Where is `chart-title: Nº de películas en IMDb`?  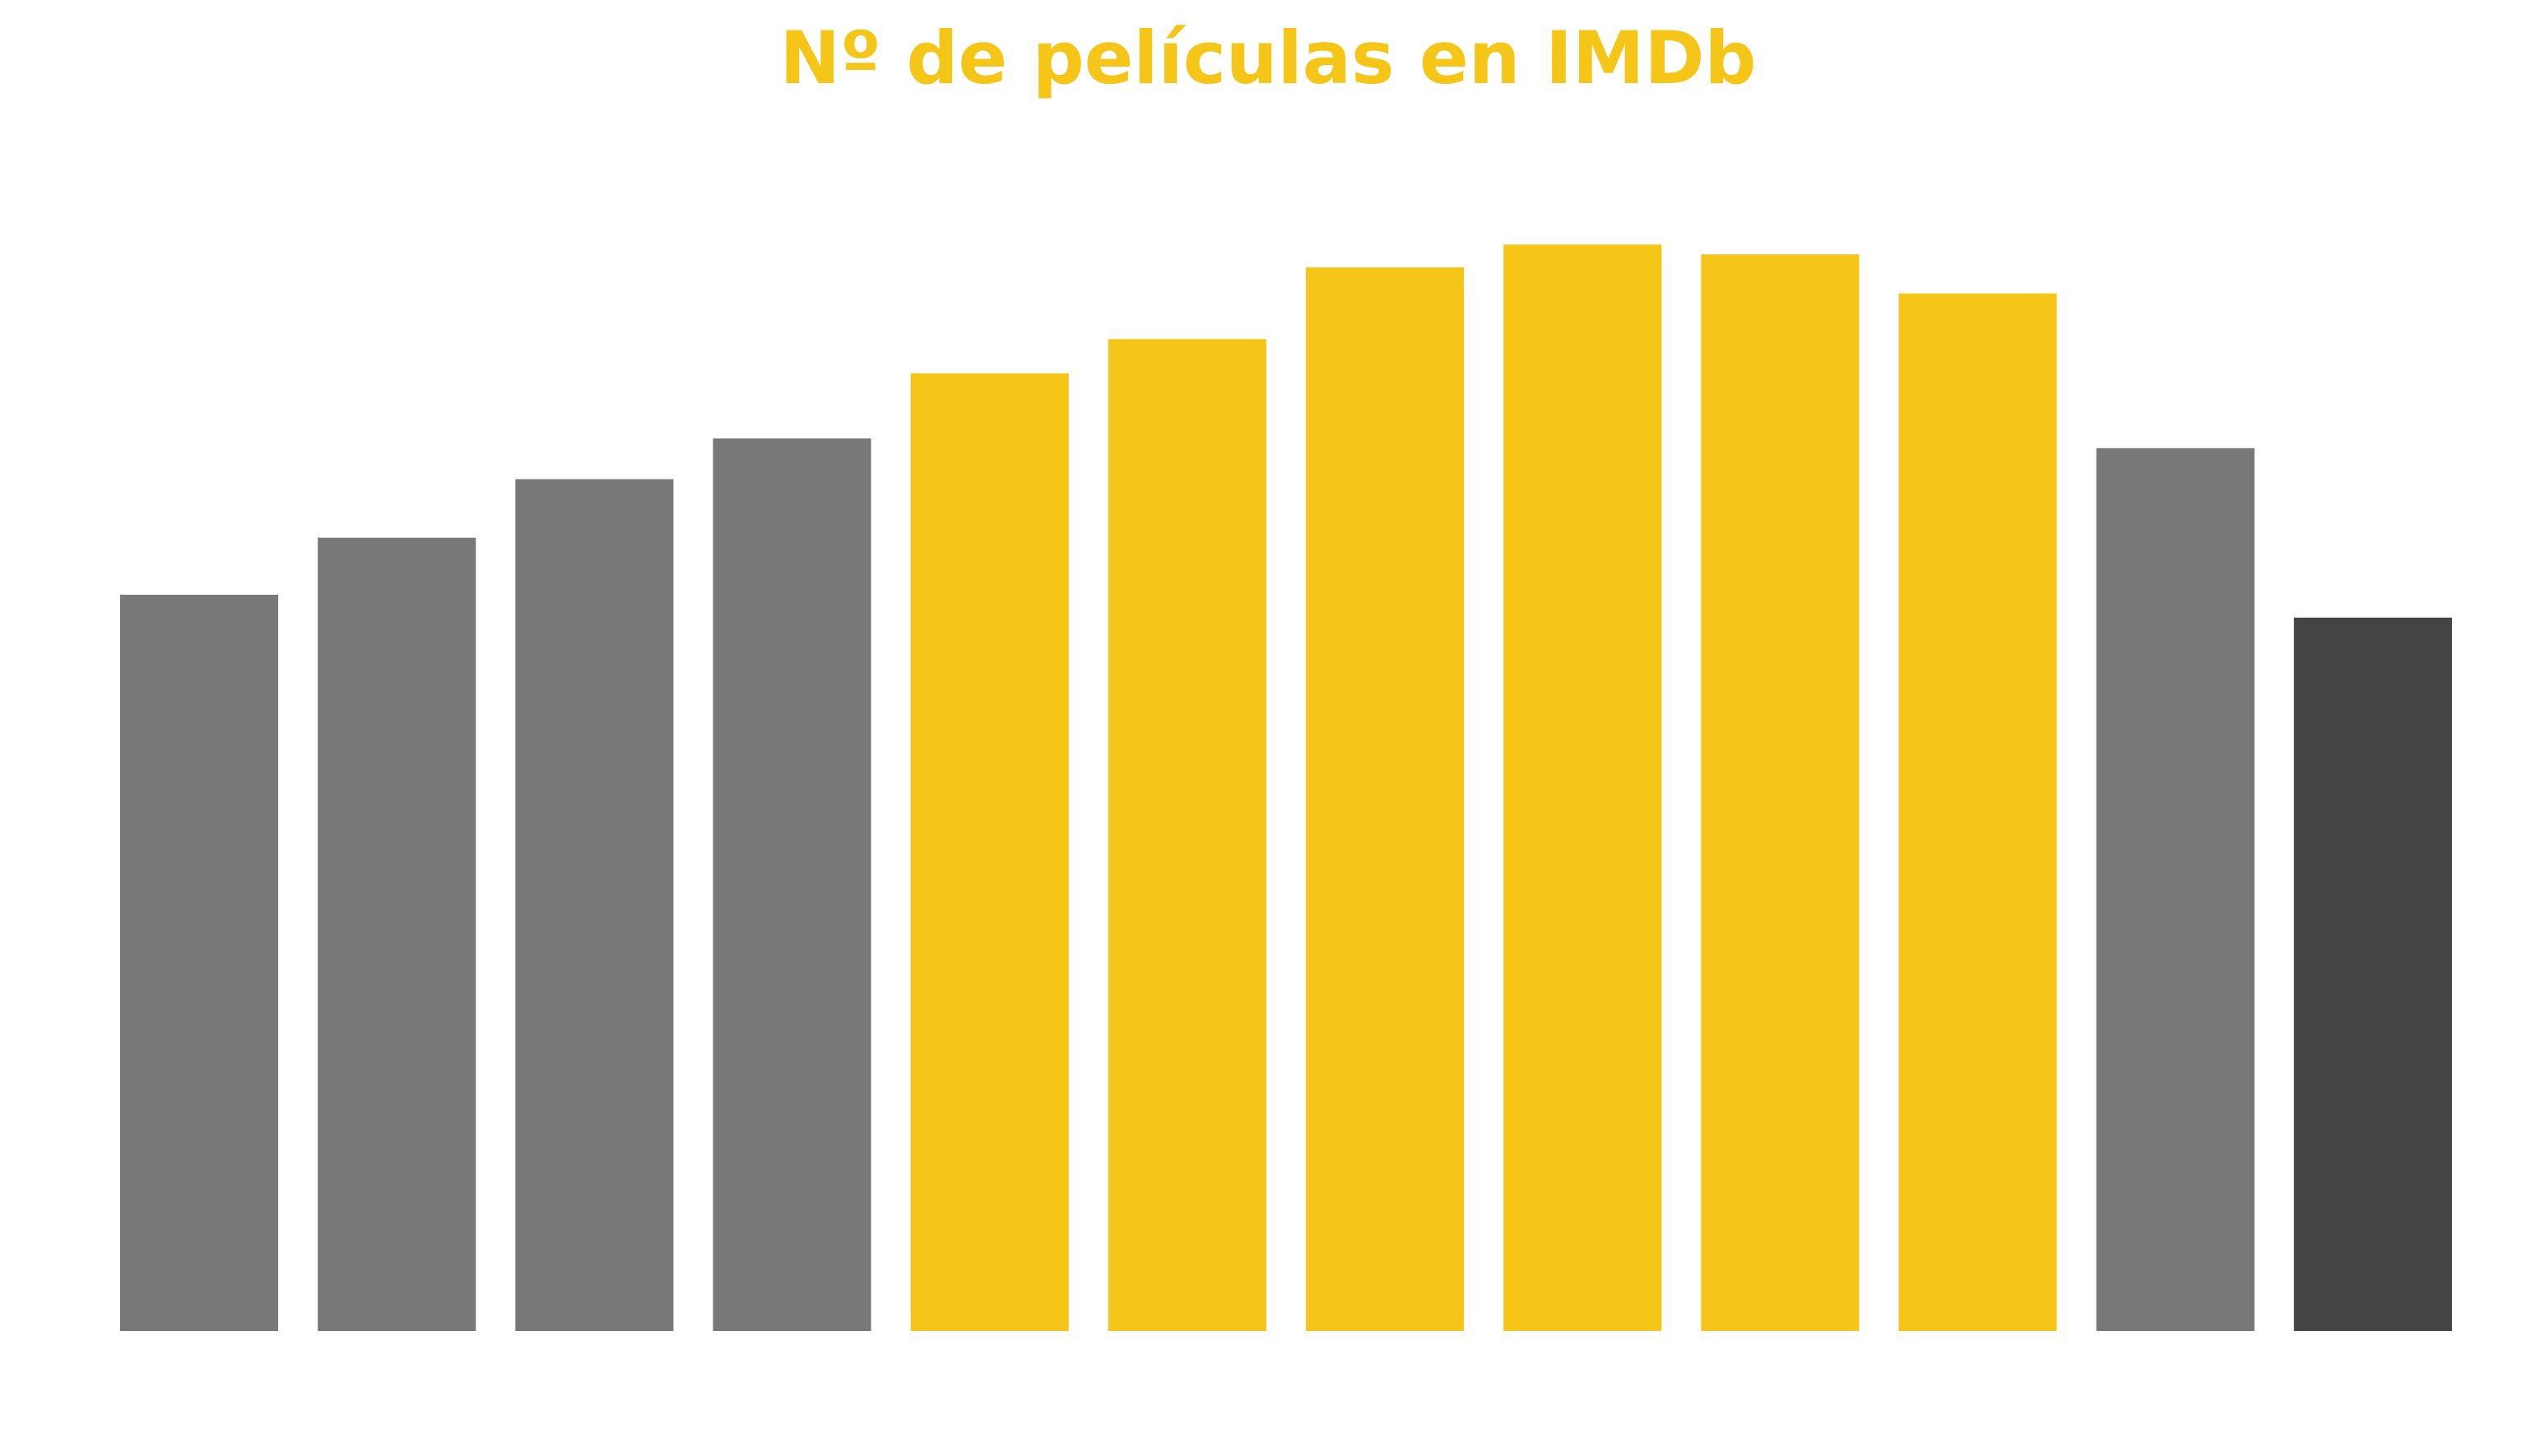 chart-title: Nº de películas en IMDb is located at coordinates (1268, 58).